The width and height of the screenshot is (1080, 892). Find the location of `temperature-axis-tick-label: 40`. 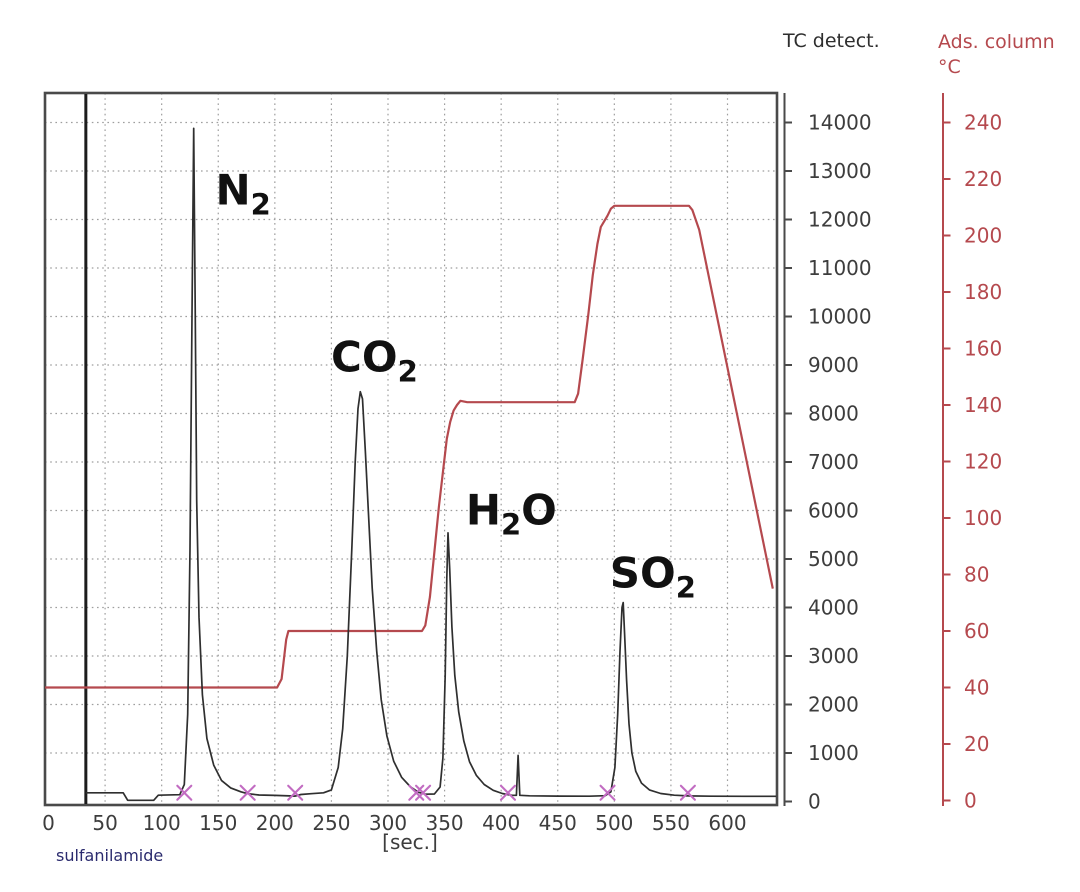

temperature-axis-tick-label: 40 is located at coordinates (976, 688).